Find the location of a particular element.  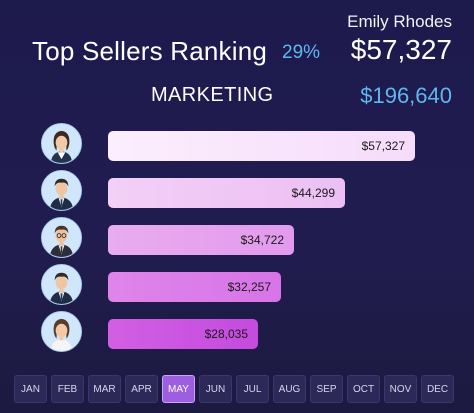

seller-amount: $57,327 is located at coordinates (401, 49).